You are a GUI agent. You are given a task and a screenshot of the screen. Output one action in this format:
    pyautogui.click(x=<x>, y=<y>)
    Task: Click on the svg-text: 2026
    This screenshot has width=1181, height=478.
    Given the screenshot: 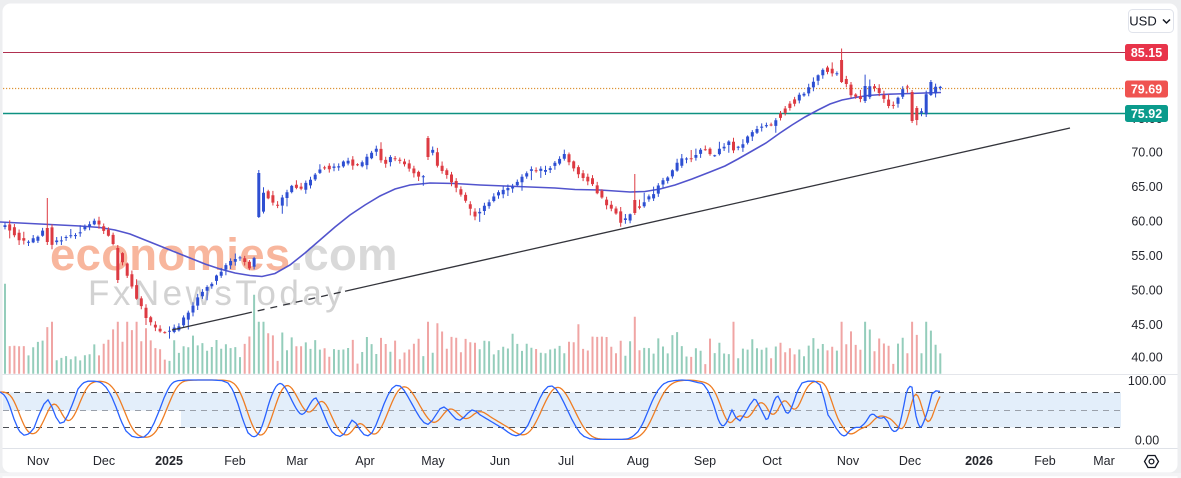 What is the action you would take?
    pyautogui.click(x=979, y=461)
    